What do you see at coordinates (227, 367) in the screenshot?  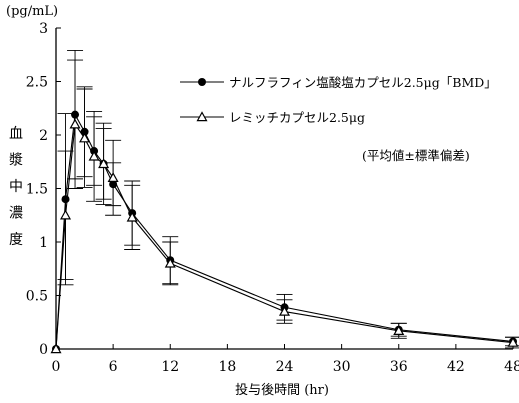 I see `x-tick-label: 18` at bounding box center [227, 367].